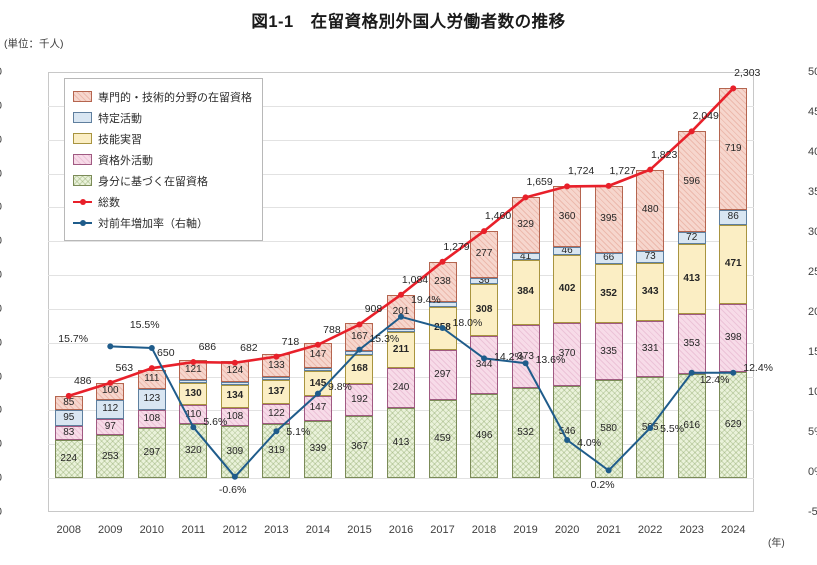  Describe the element at coordinates (567, 432) in the screenshot. I see `bar-segment-mibun: 546` at that location.